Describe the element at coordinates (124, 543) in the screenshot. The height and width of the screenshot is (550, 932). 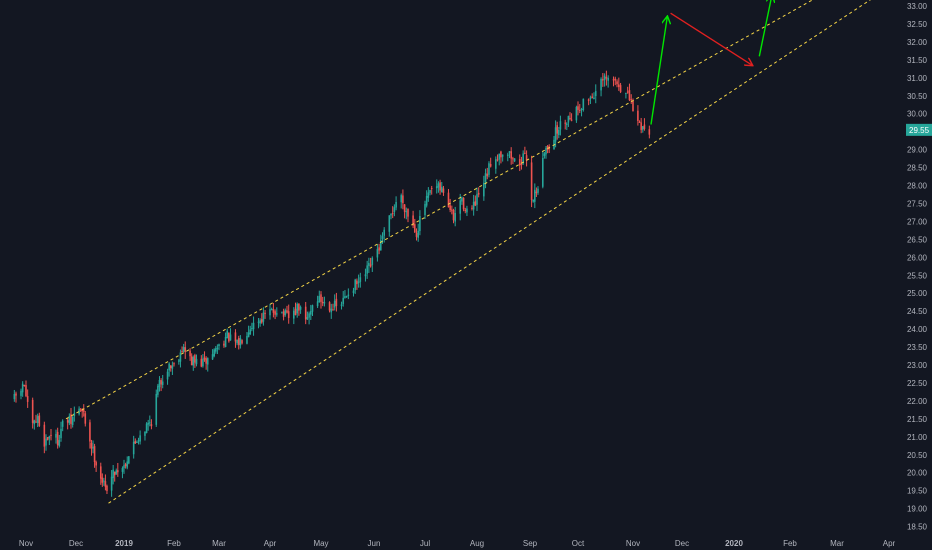
I see `time-tick-label: 2019` at that location.